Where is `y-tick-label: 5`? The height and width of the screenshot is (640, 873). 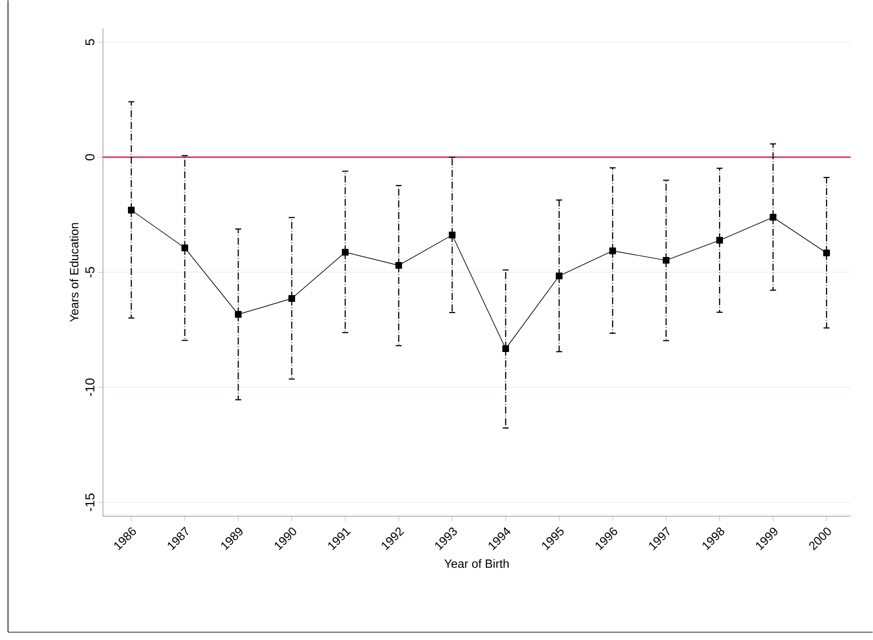 y-tick-label: 5 is located at coordinates (89, 42).